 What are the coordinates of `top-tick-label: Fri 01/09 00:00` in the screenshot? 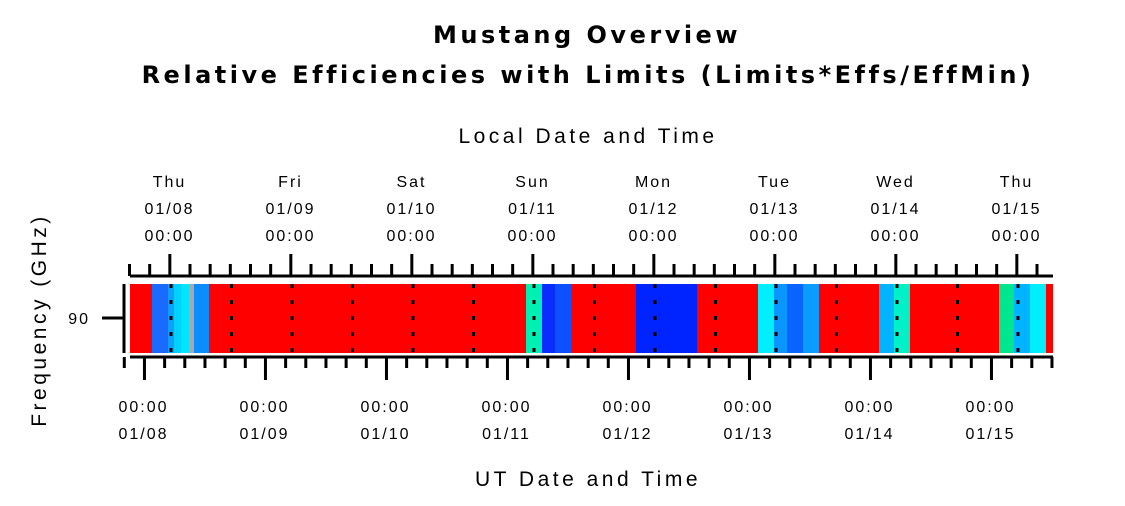 It's located at (290, 209).